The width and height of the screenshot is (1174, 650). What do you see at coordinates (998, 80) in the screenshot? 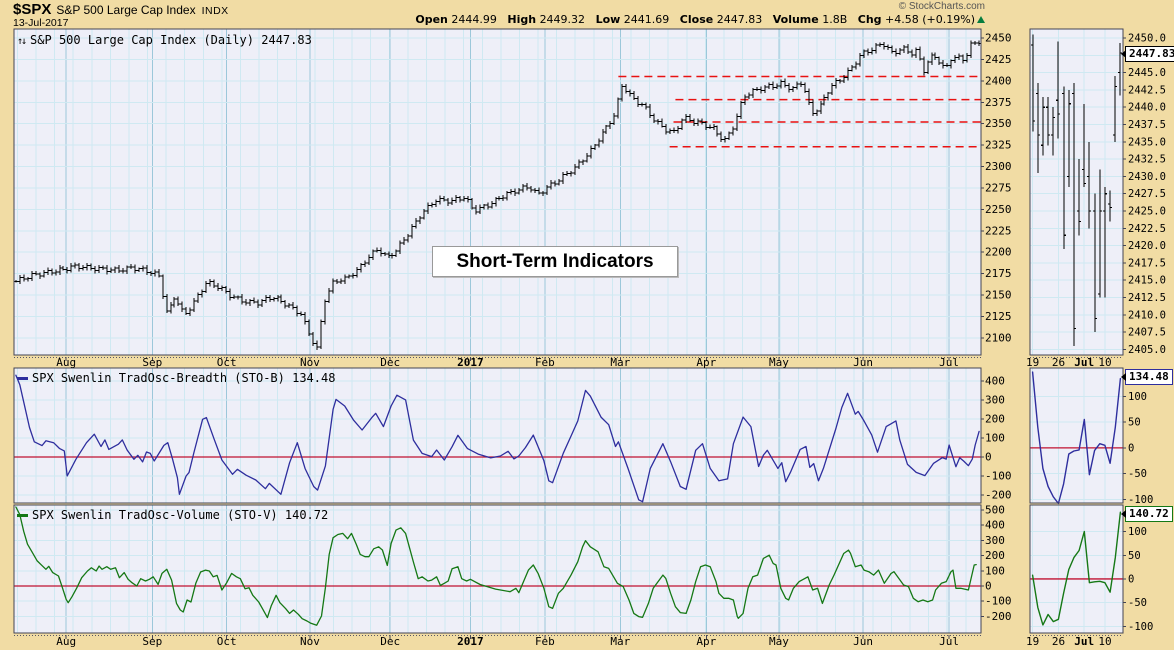
I see `svg-text: 2400` at bounding box center [998, 80].